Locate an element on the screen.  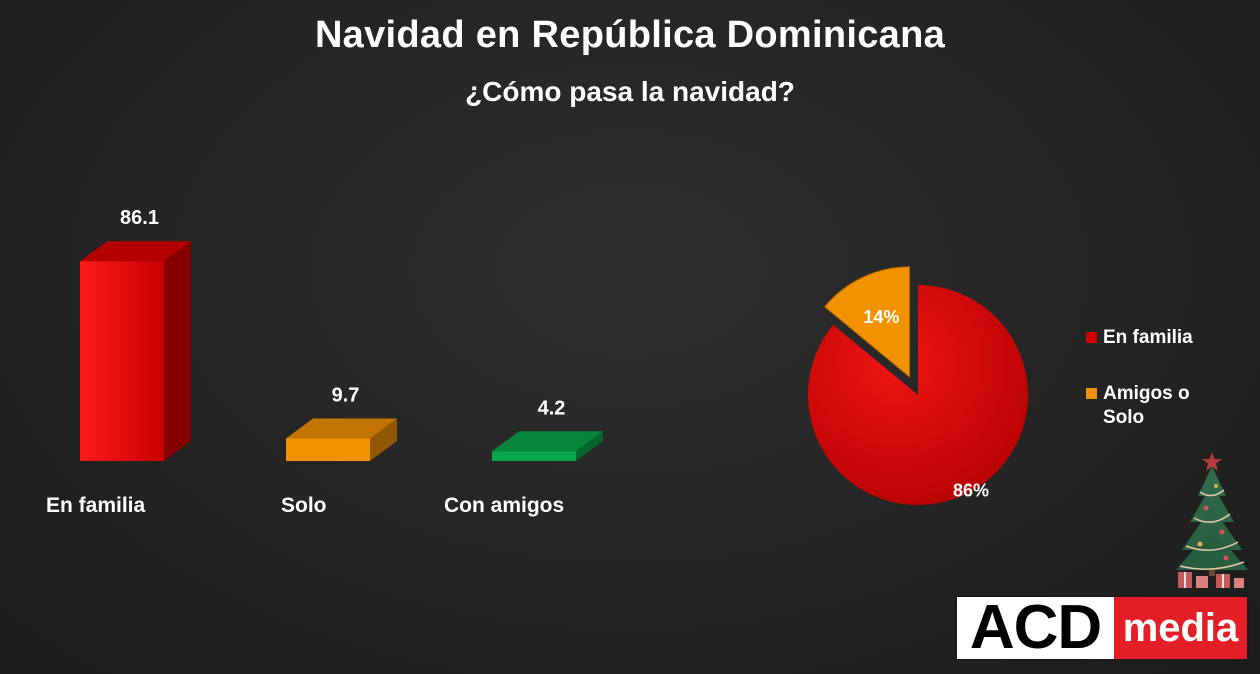
bar-category-label-en-familia: En familia is located at coordinates (96, 505).